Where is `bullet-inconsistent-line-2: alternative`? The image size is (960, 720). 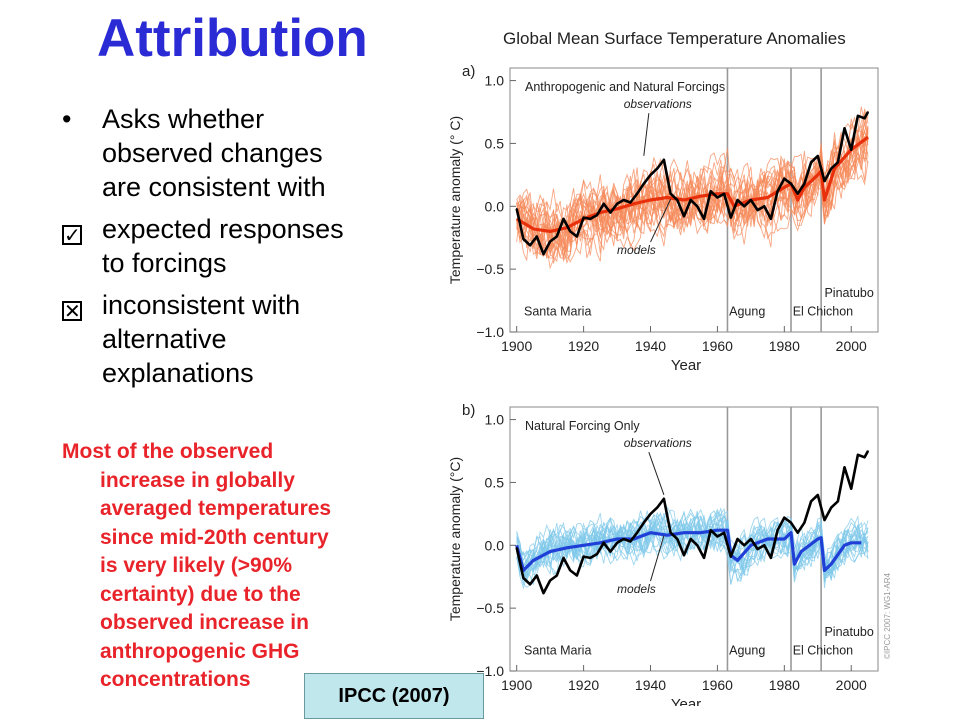 bullet-inconsistent-line-2: alternative is located at coordinates (164, 339).